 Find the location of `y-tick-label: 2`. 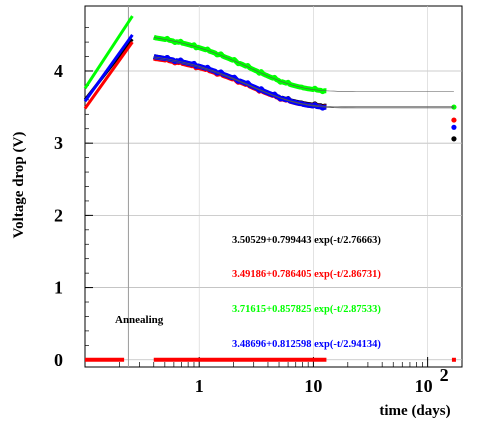

y-tick-label: 2 is located at coordinates (58, 215).